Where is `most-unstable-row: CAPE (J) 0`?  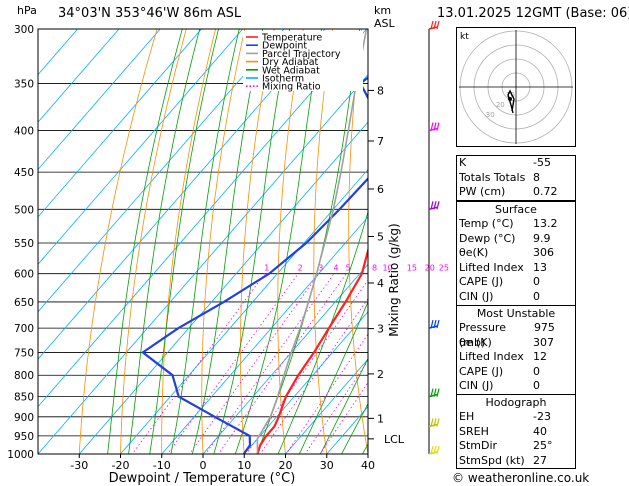
most-unstable-row: CAPE (J) 0 is located at coordinates (499, 371).